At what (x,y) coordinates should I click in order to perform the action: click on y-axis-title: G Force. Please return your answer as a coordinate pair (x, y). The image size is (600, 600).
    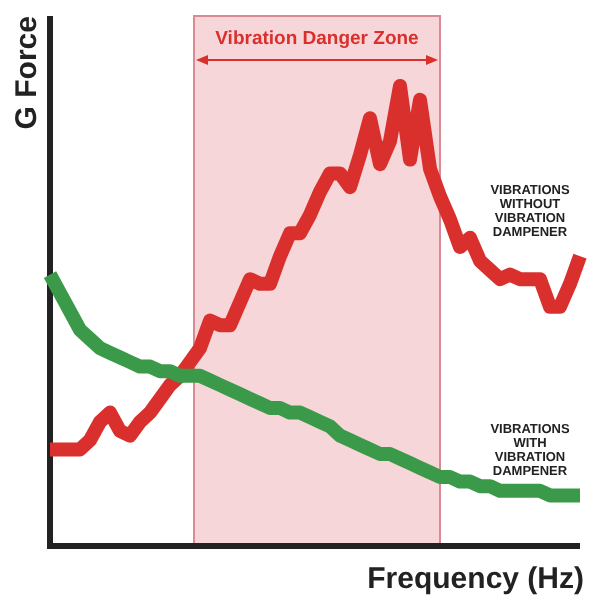
    Looking at the image, I should click on (27, 73).